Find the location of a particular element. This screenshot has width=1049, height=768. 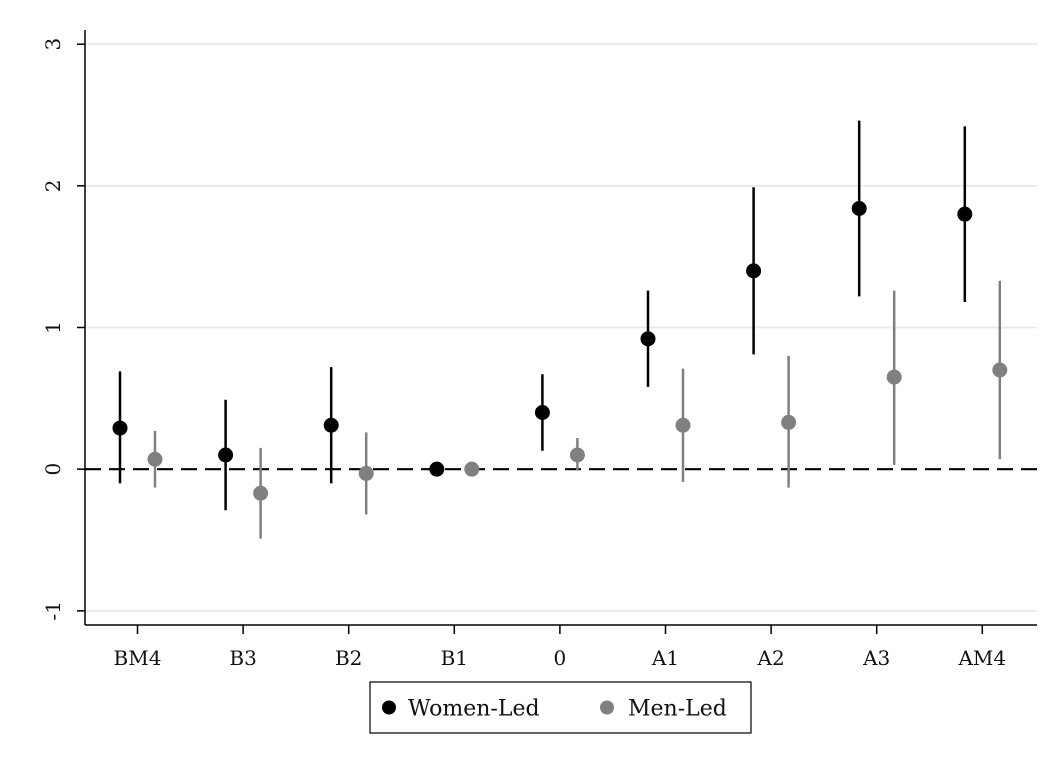

x-tick-label: A1 is located at coordinates (665, 658).